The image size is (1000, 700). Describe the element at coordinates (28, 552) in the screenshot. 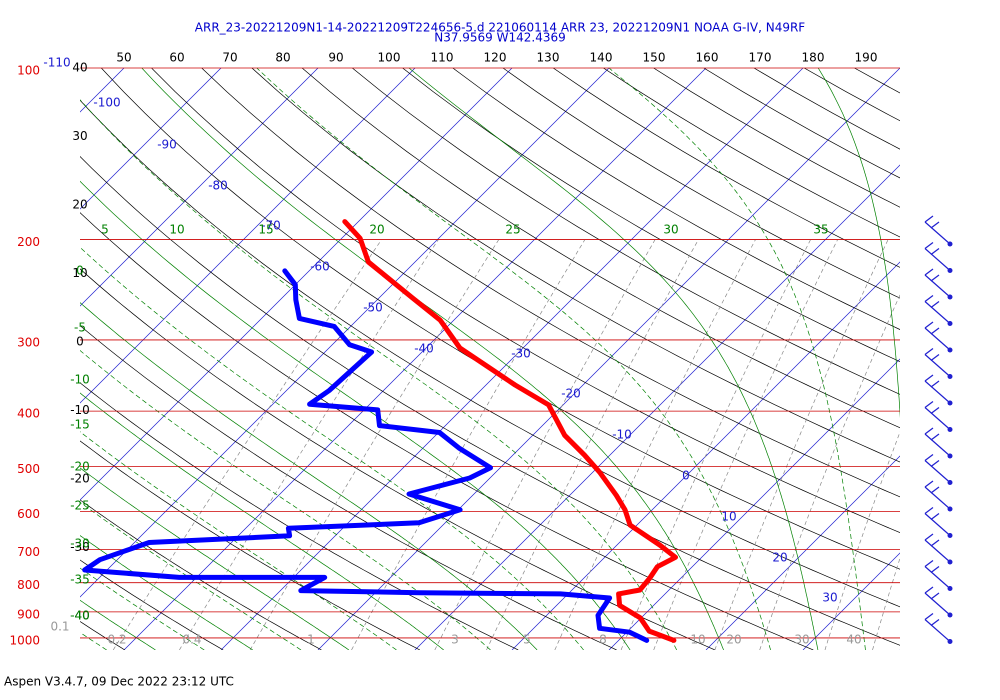

I see `y-tick-label: 700` at that location.